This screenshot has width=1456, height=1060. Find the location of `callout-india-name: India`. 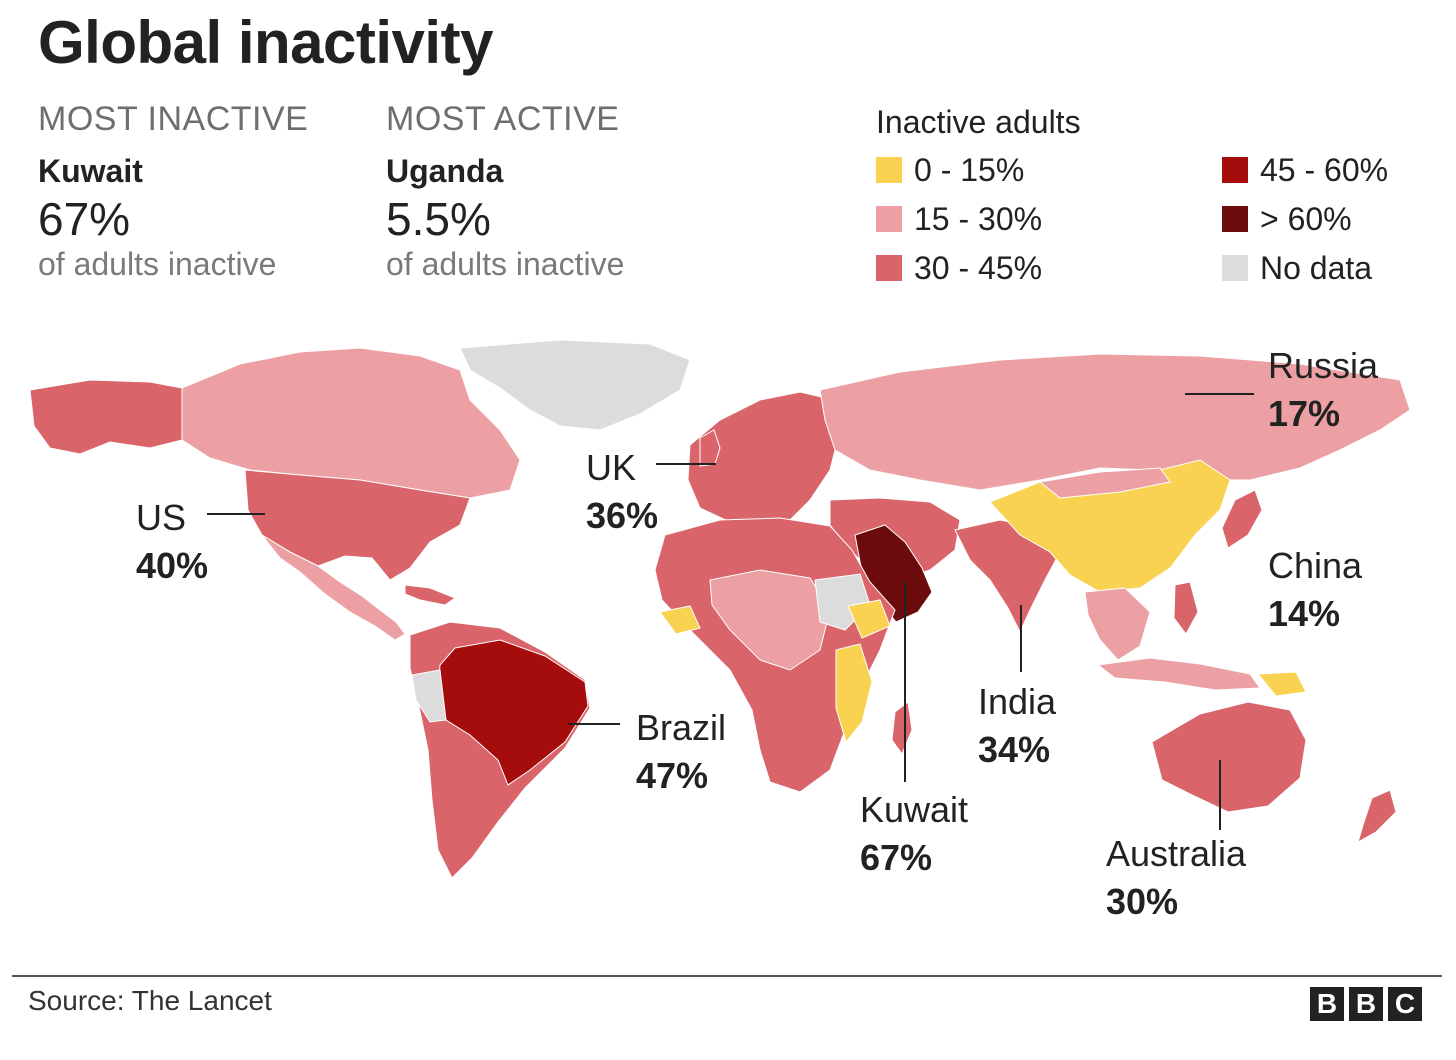

callout-india-name: India is located at coordinates (1017, 701).